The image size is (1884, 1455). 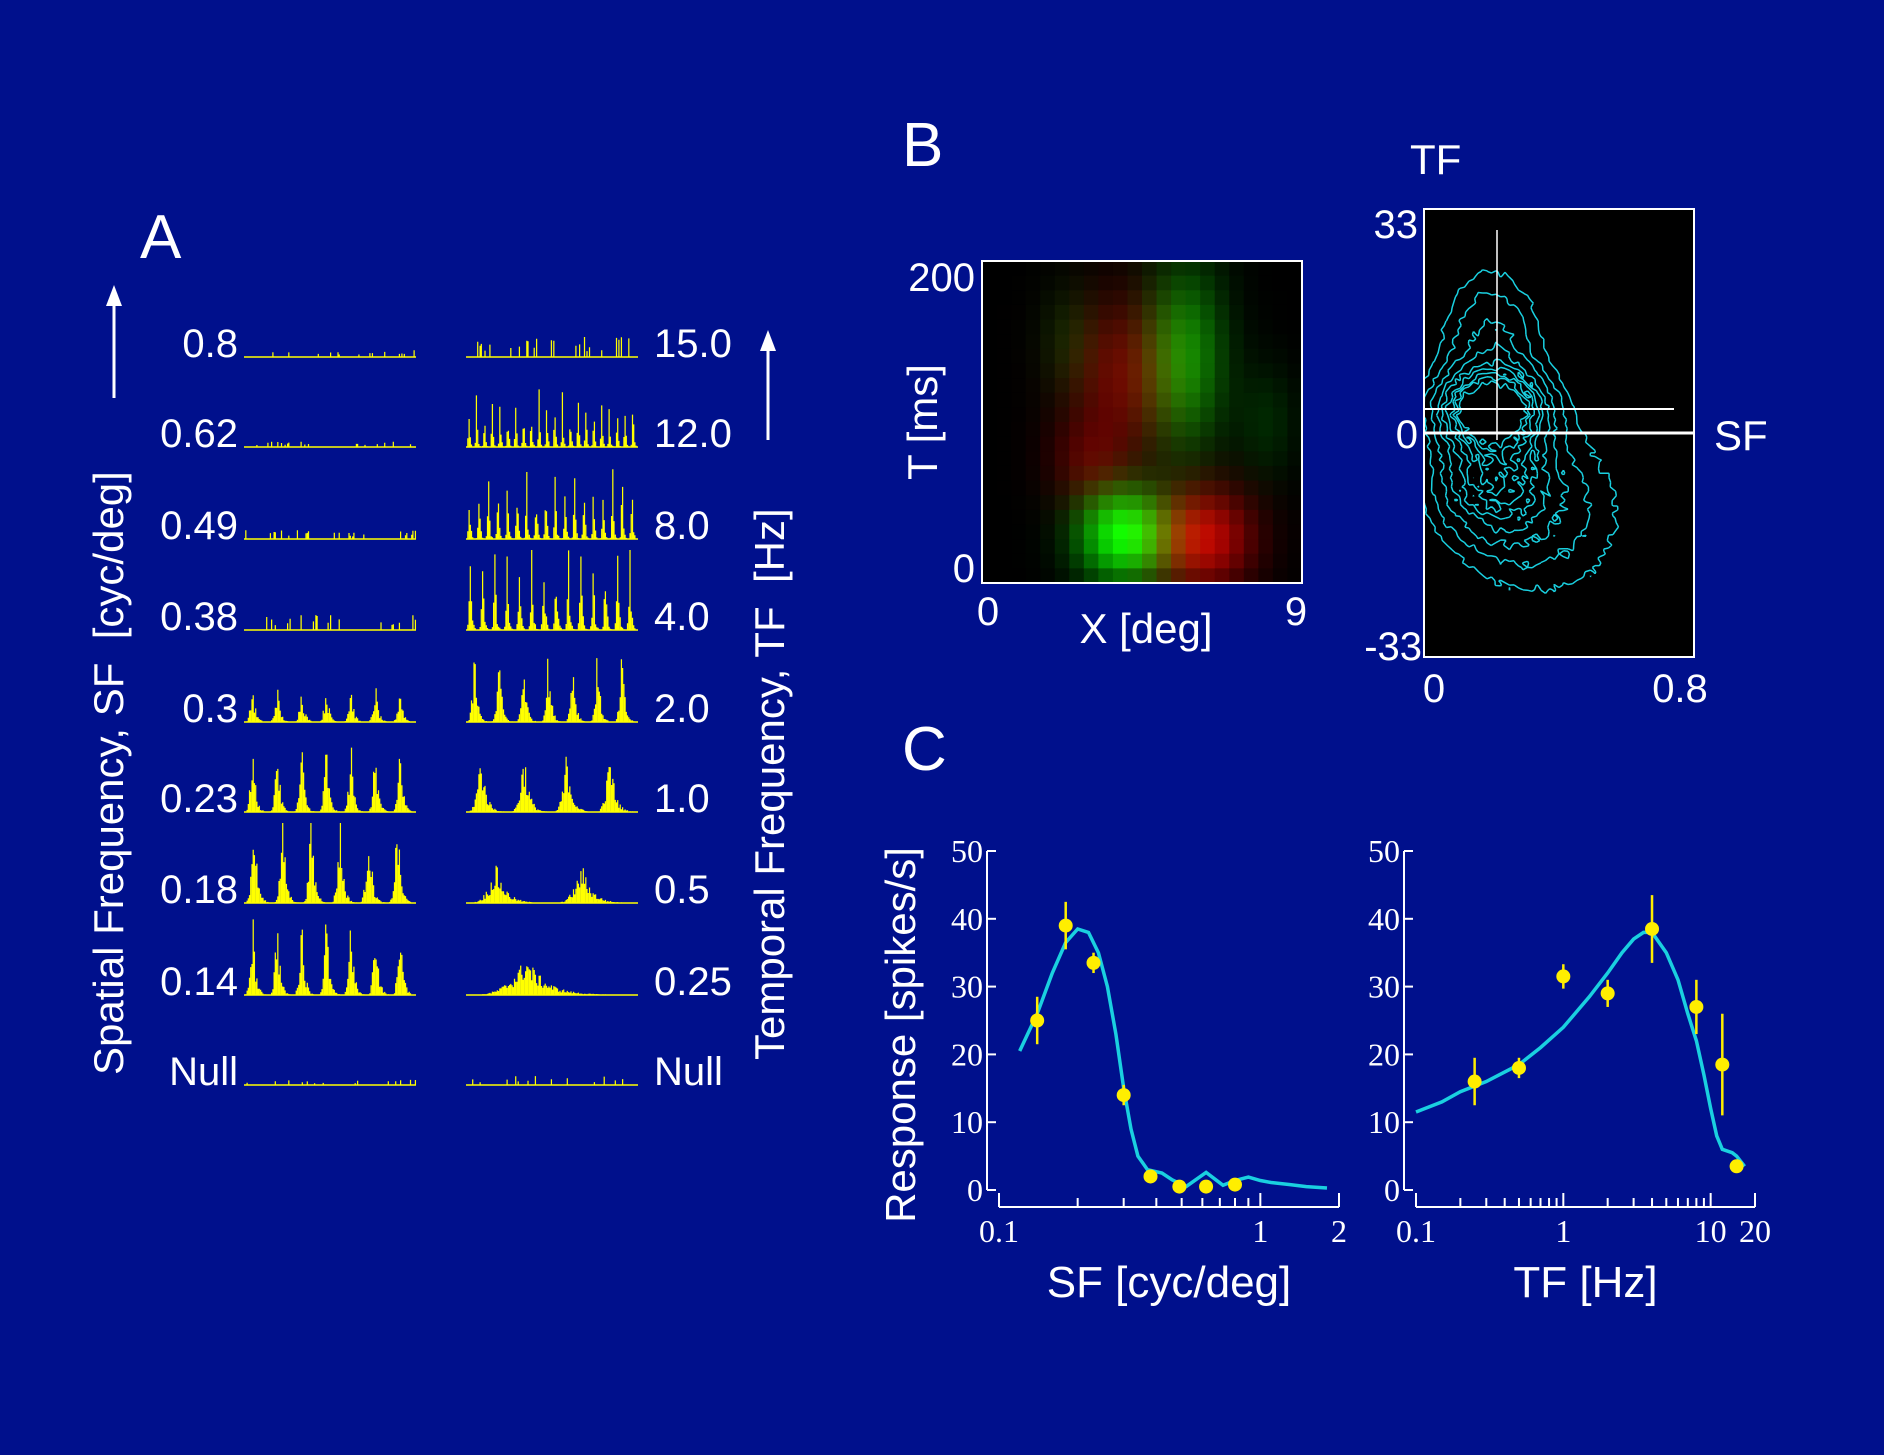 I want to click on y-tick-label: 20, so click(x=1384, y=1054).